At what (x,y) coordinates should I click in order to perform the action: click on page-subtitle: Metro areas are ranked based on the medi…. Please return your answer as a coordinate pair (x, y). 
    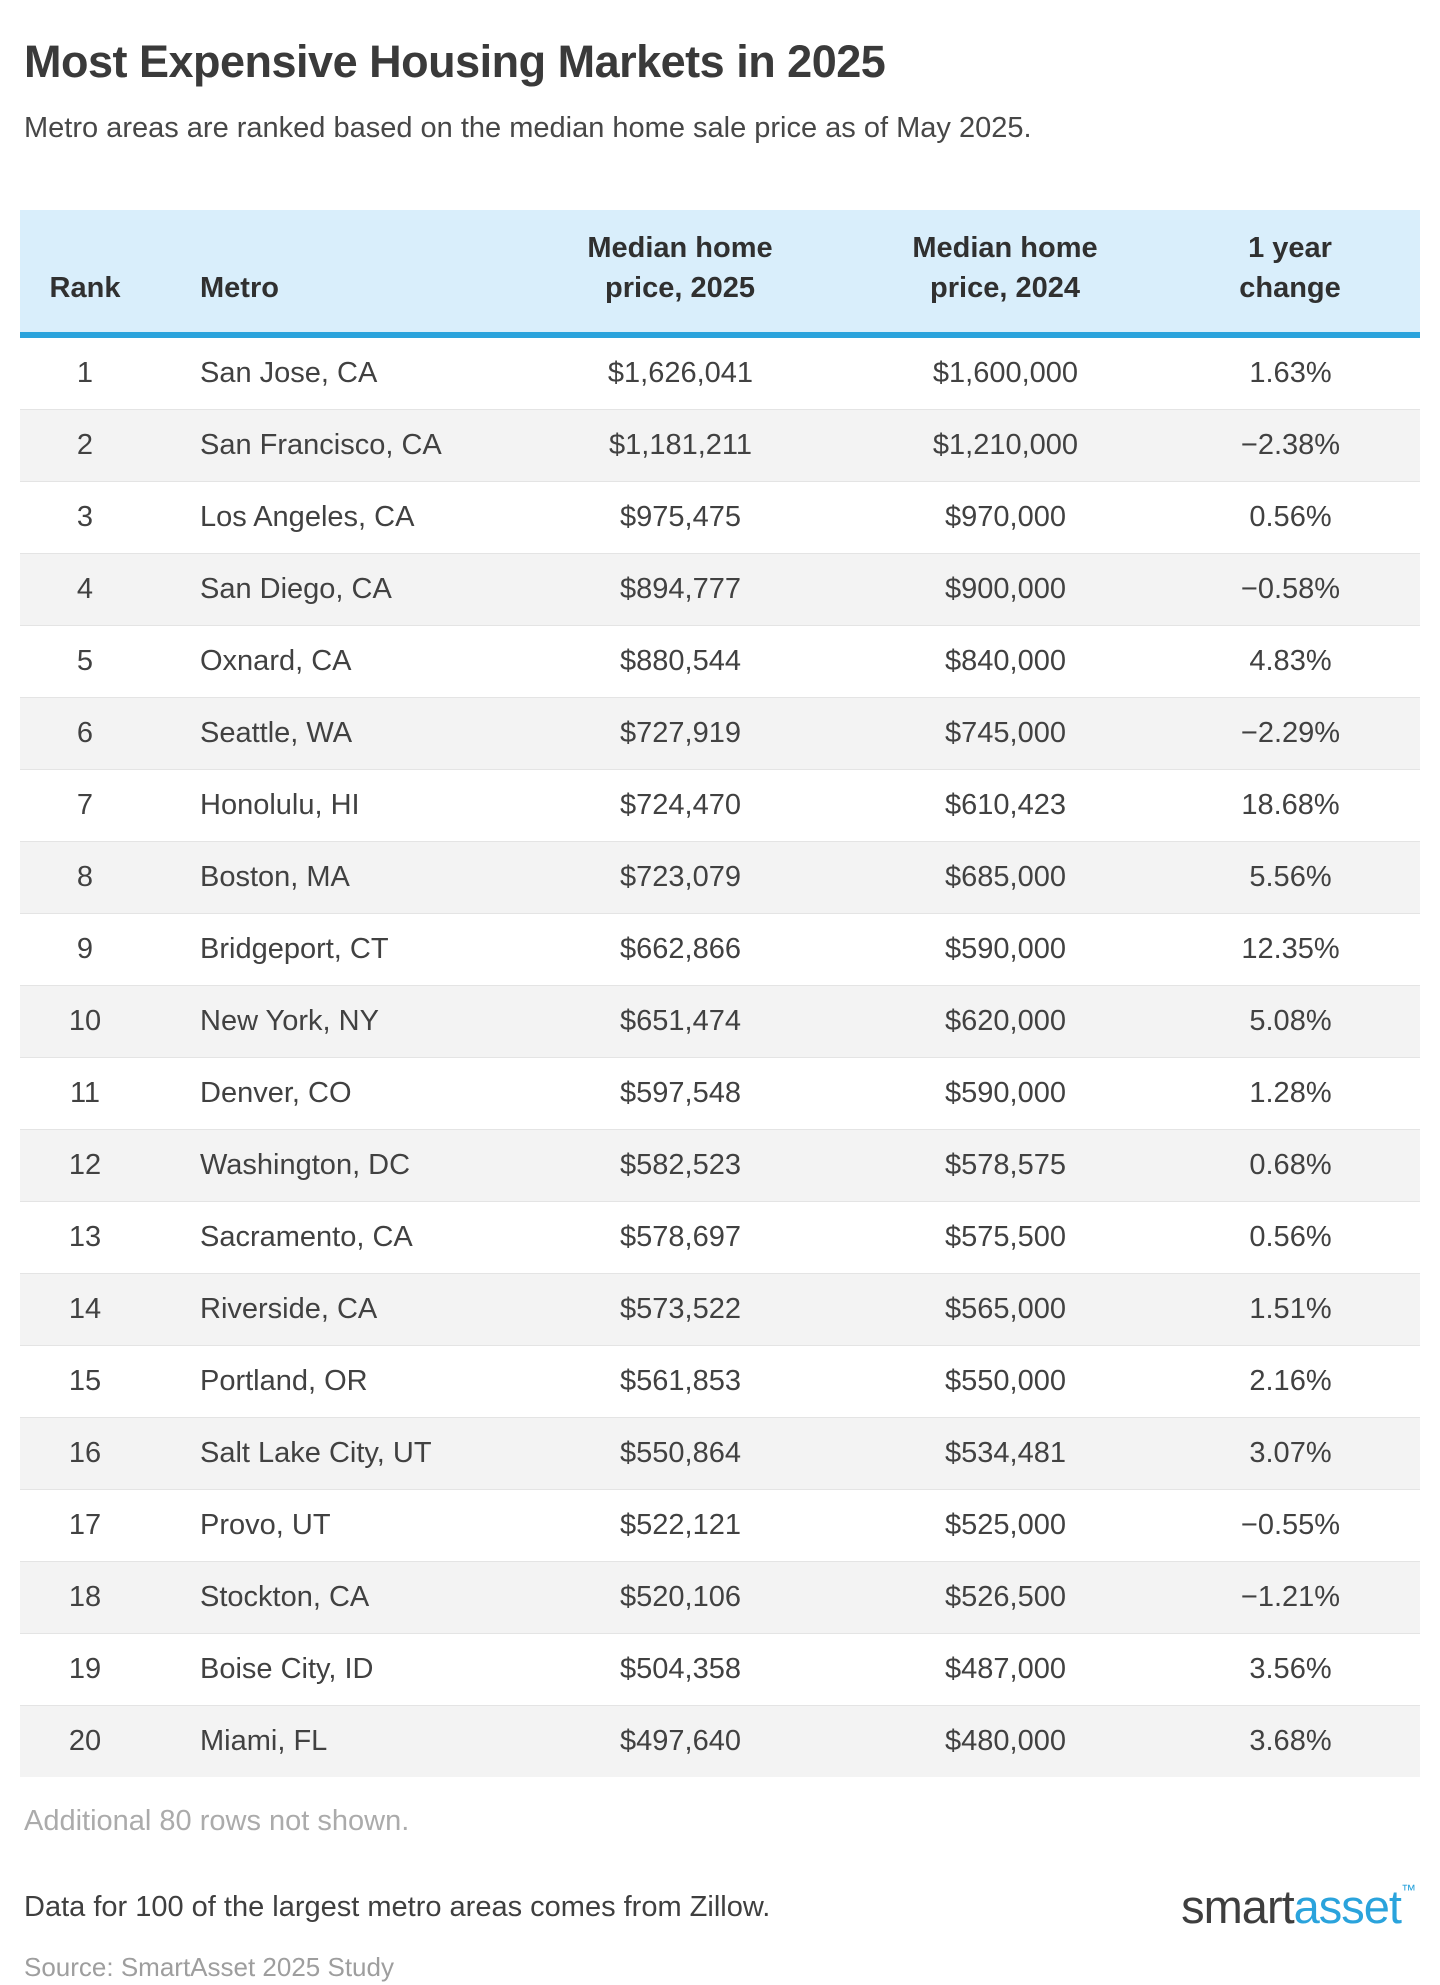
    Looking at the image, I should click on (528, 127).